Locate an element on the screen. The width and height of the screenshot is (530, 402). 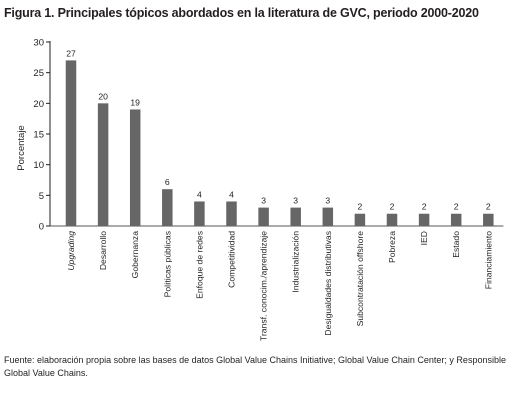
bar-value-label: 6 is located at coordinates (167, 182).